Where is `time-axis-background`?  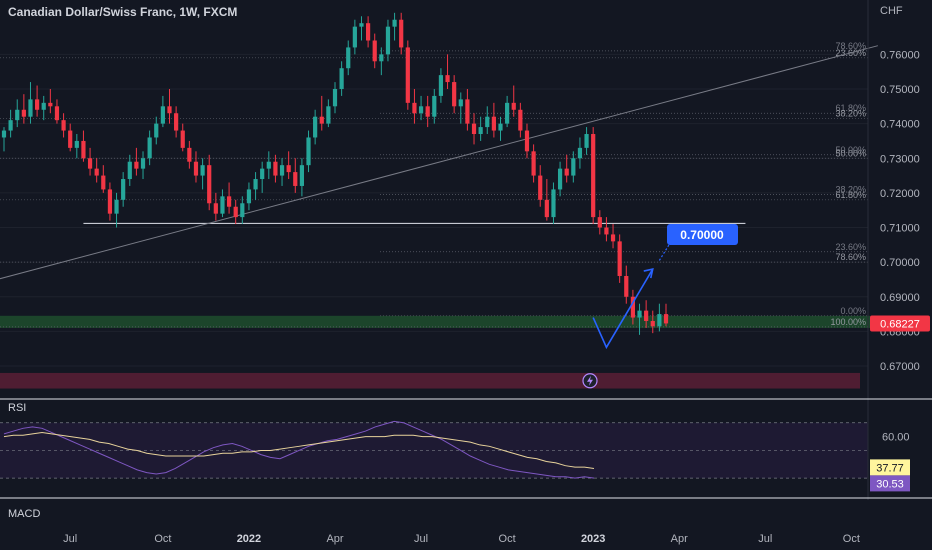
time-axis-background is located at coordinates (466, 535).